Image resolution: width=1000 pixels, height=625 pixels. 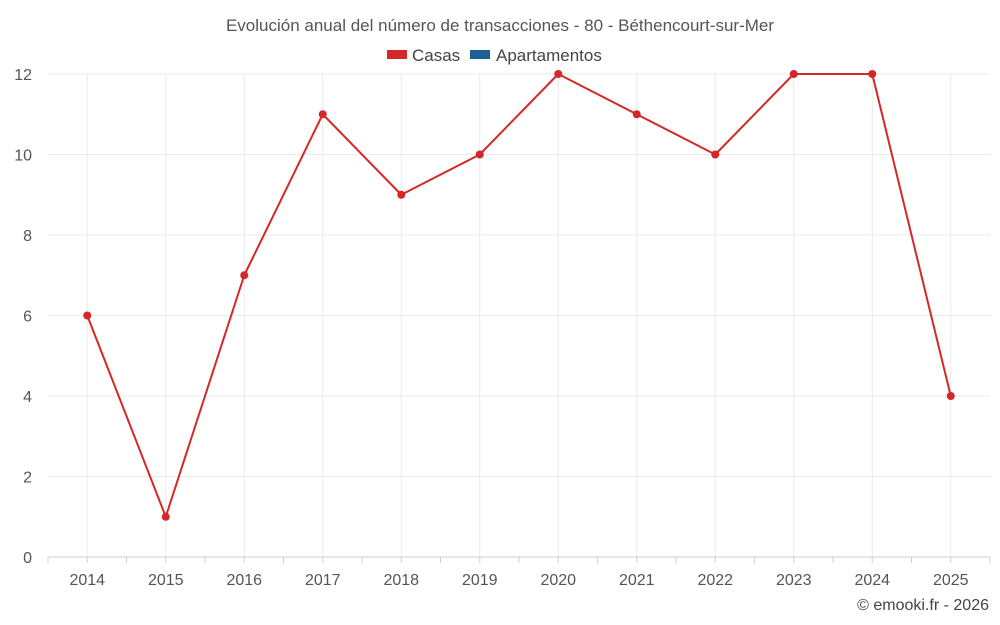 What do you see at coordinates (27, 478) in the screenshot?
I see `y-tick-label: 2` at bounding box center [27, 478].